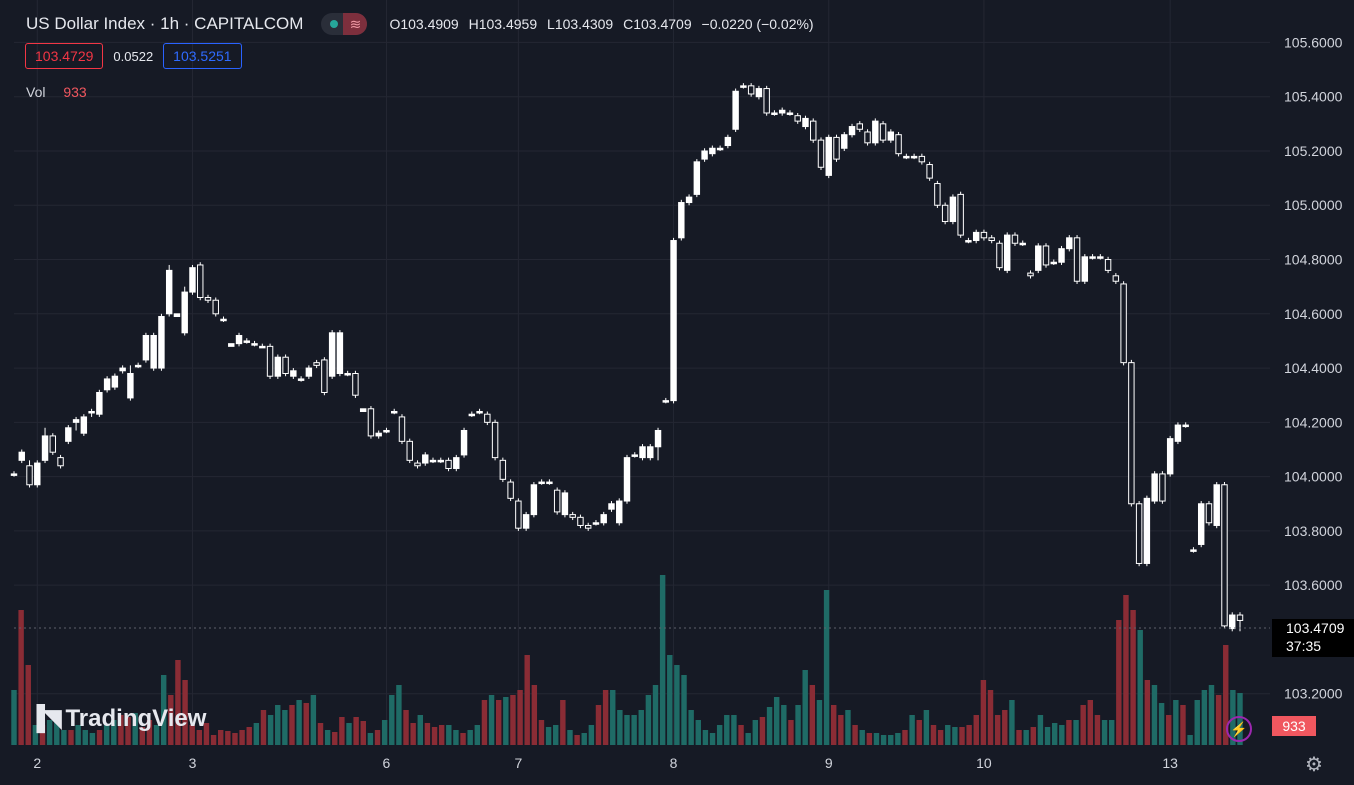 This screenshot has width=1354, height=785. Describe the element at coordinates (344, 24) in the screenshot. I see `market-status-toggle: ≋` at that location.